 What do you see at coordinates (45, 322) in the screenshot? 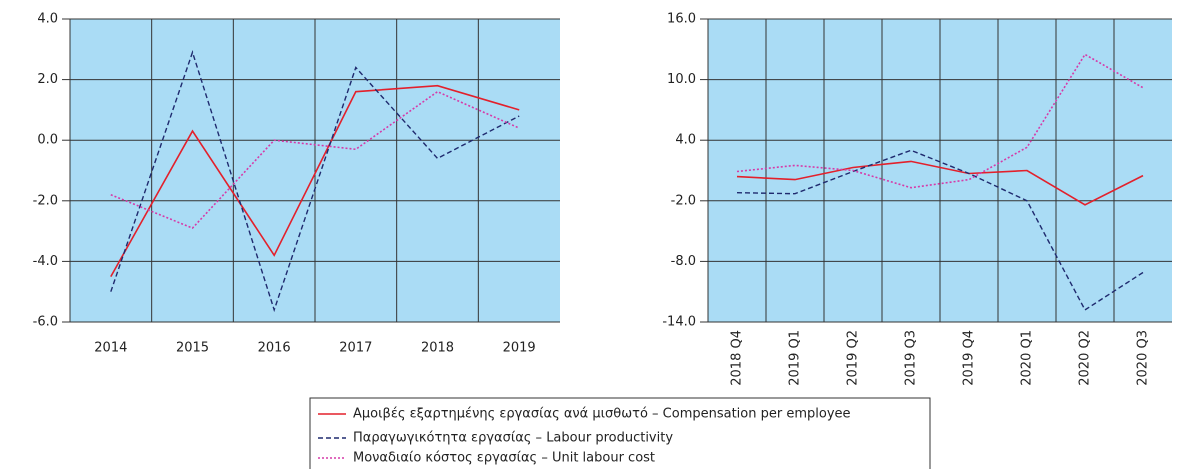
I see `y-tick-label: -6.0` at bounding box center [45, 322].